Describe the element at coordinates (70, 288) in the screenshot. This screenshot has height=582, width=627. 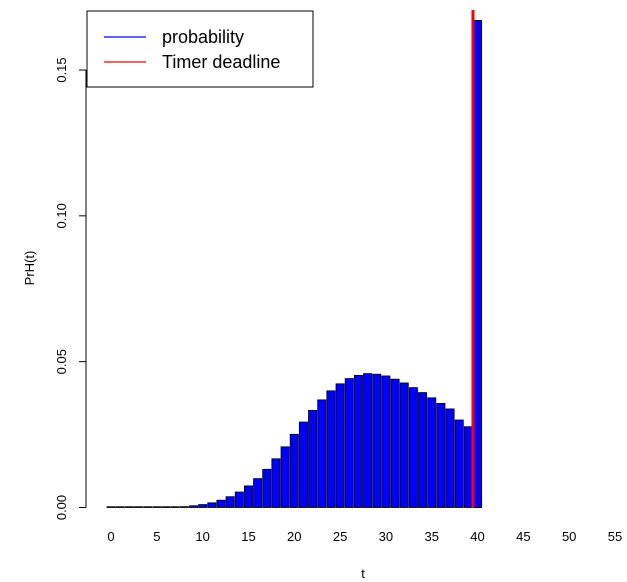
I see `y-axis: 0.00 0.05 0.10 0.15` at that location.